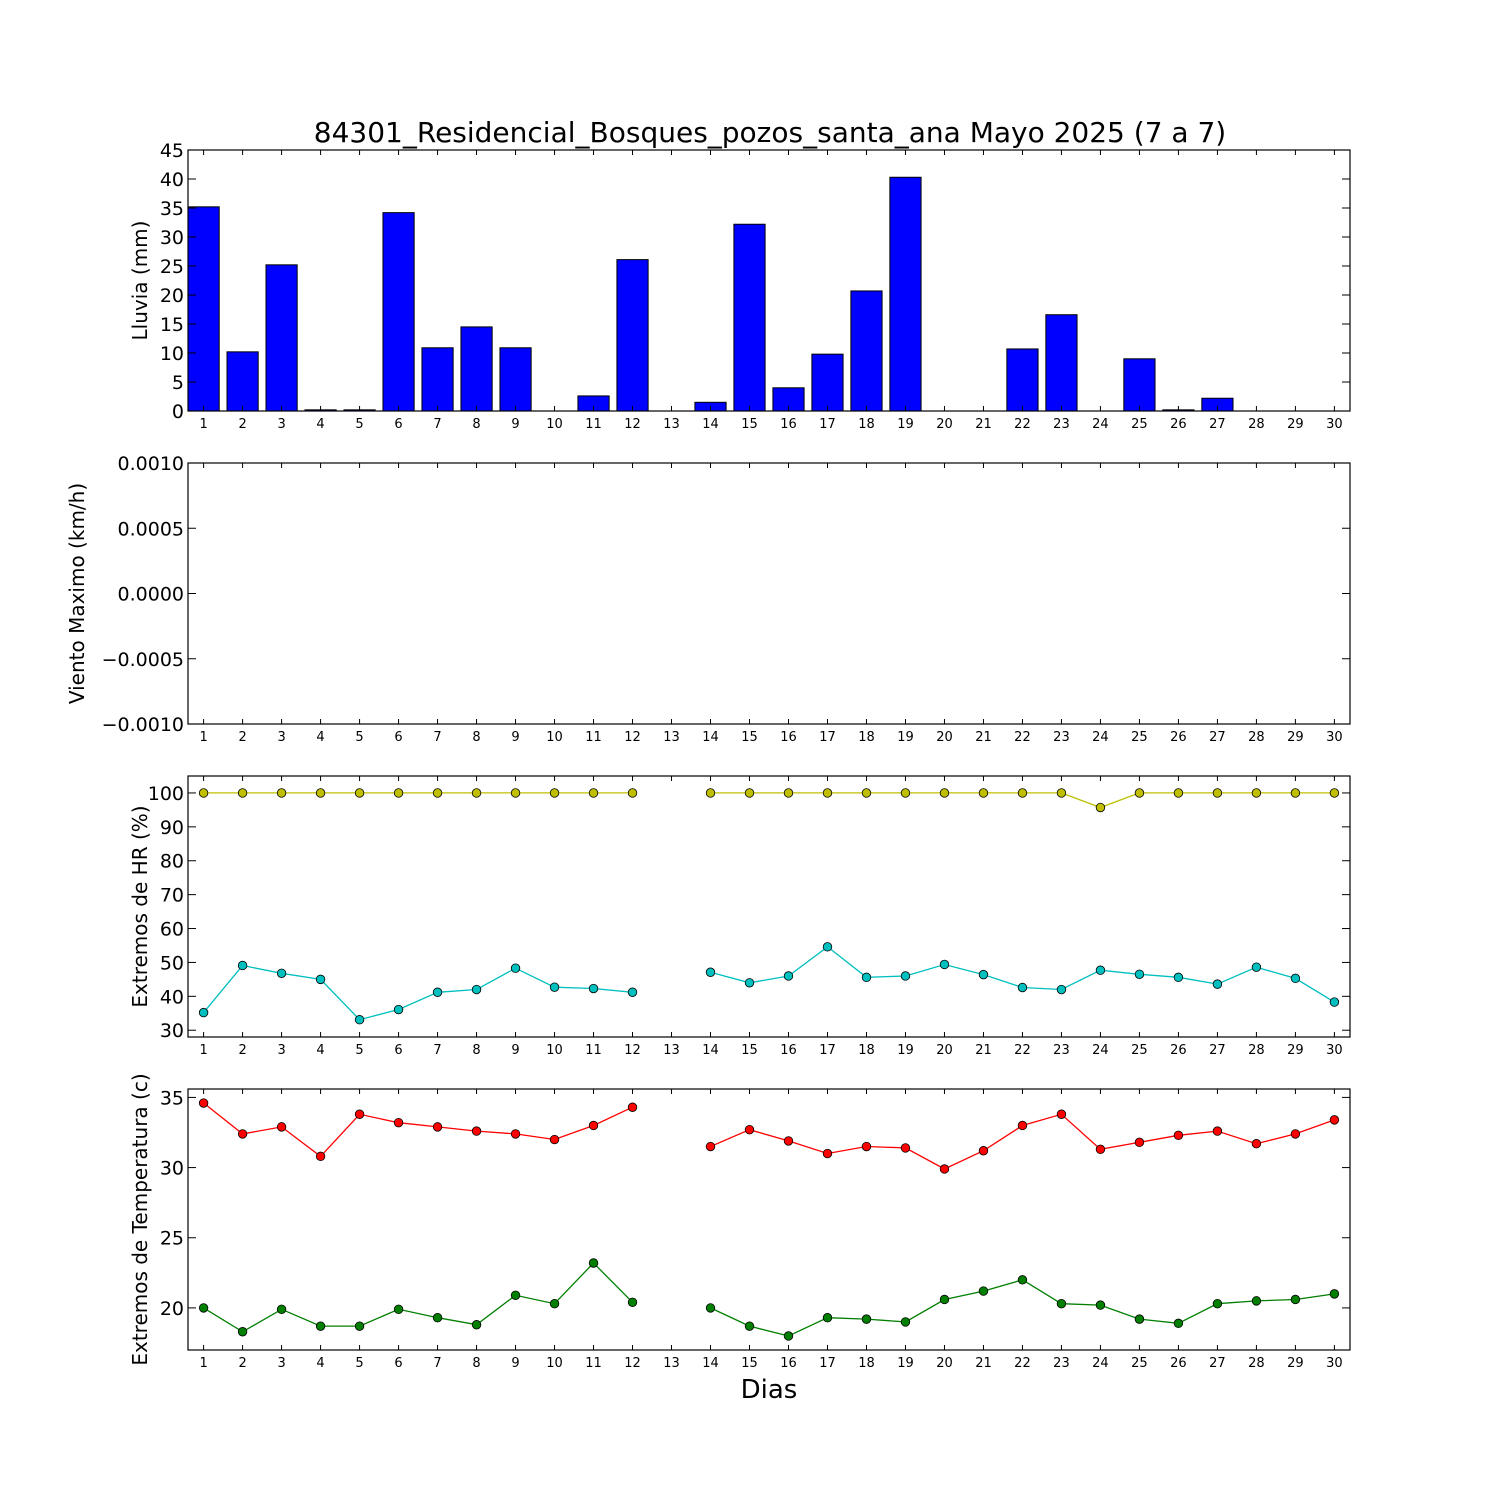  I want to click on y-tick-label: 50, so click(172, 963).